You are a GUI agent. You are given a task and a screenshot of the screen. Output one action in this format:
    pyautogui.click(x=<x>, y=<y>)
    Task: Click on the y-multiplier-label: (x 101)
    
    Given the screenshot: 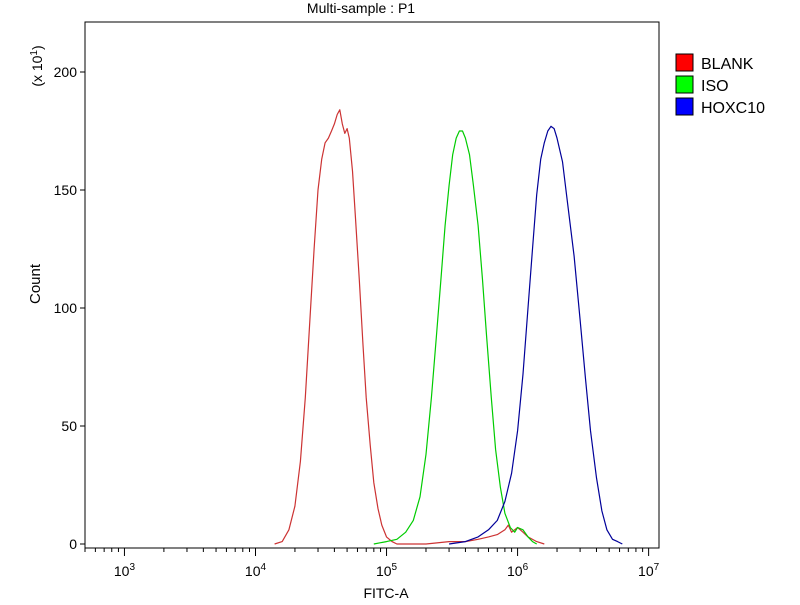 What is the action you would take?
    pyautogui.click(x=37, y=65)
    